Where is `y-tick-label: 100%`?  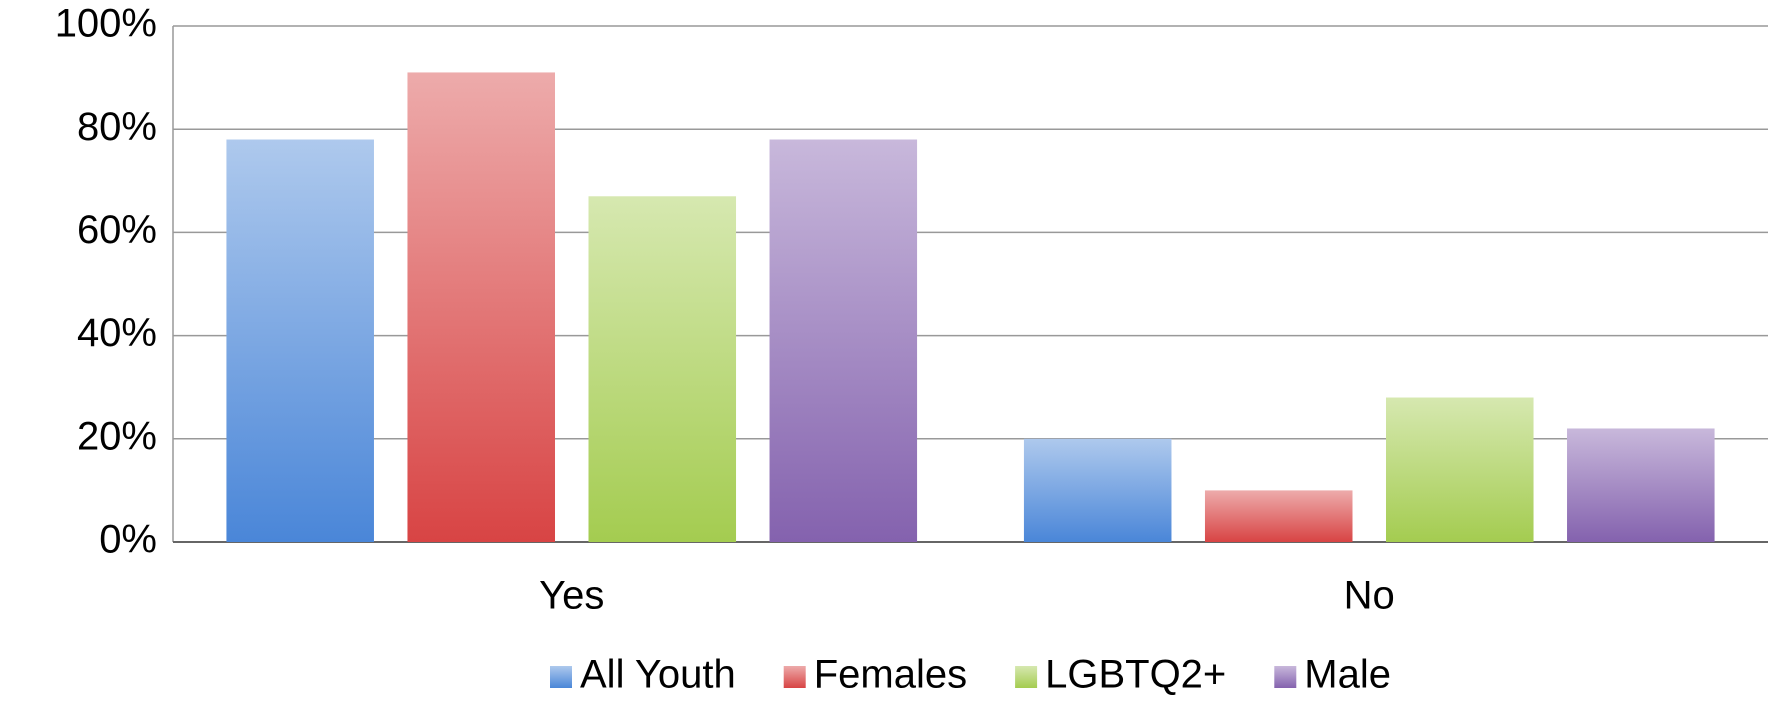 y-tick-label: 100% is located at coordinates (106, 24).